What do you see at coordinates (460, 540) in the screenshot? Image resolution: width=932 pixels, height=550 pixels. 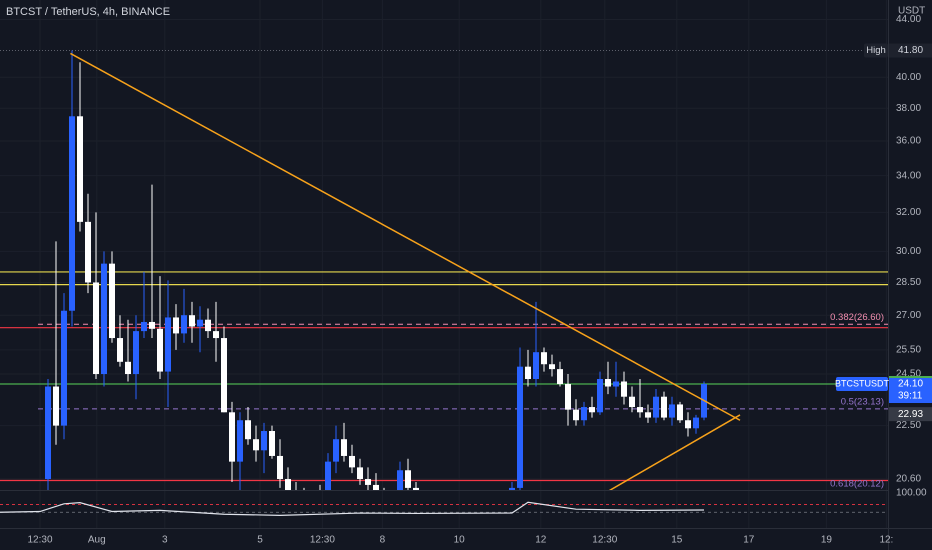 I see `x-tick-label: 10` at bounding box center [460, 540].